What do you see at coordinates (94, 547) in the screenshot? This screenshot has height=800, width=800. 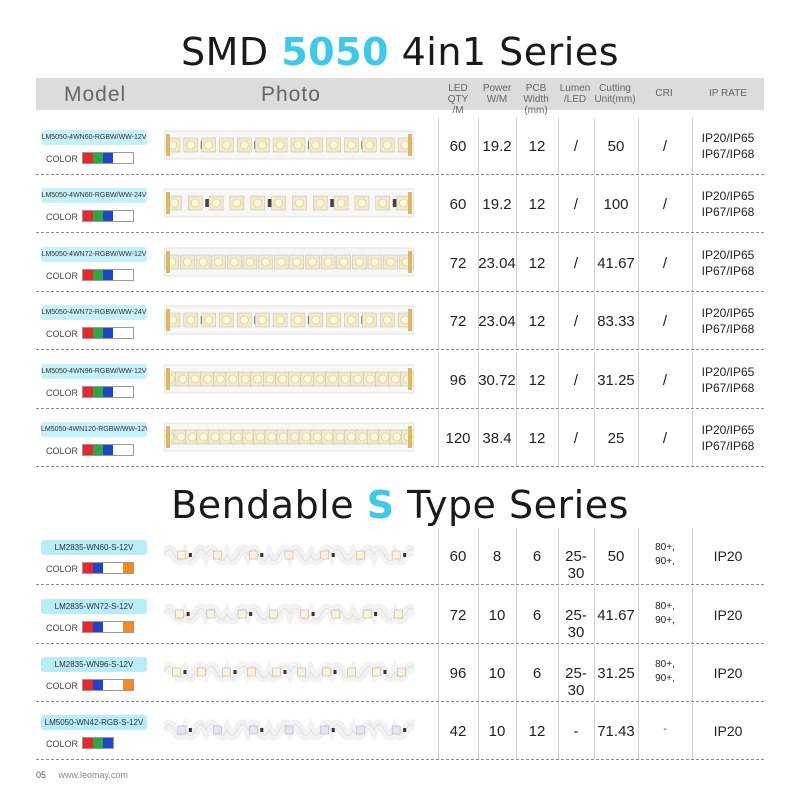 I see `model-number: LM2835-WN60-S-12V` at bounding box center [94, 547].